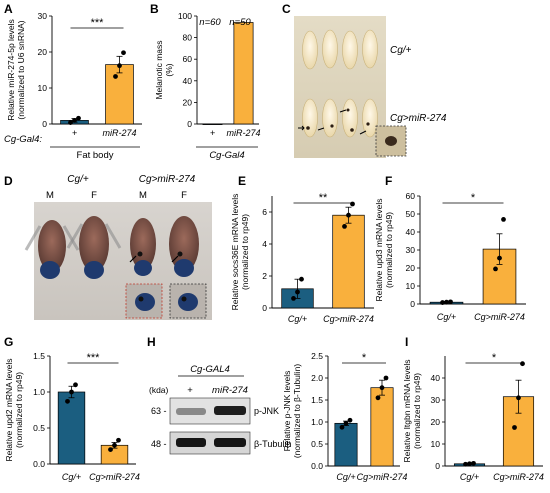 The width and height of the screenshot is (550, 493). I want to click on panel-h-significance: *, so click(364, 358).